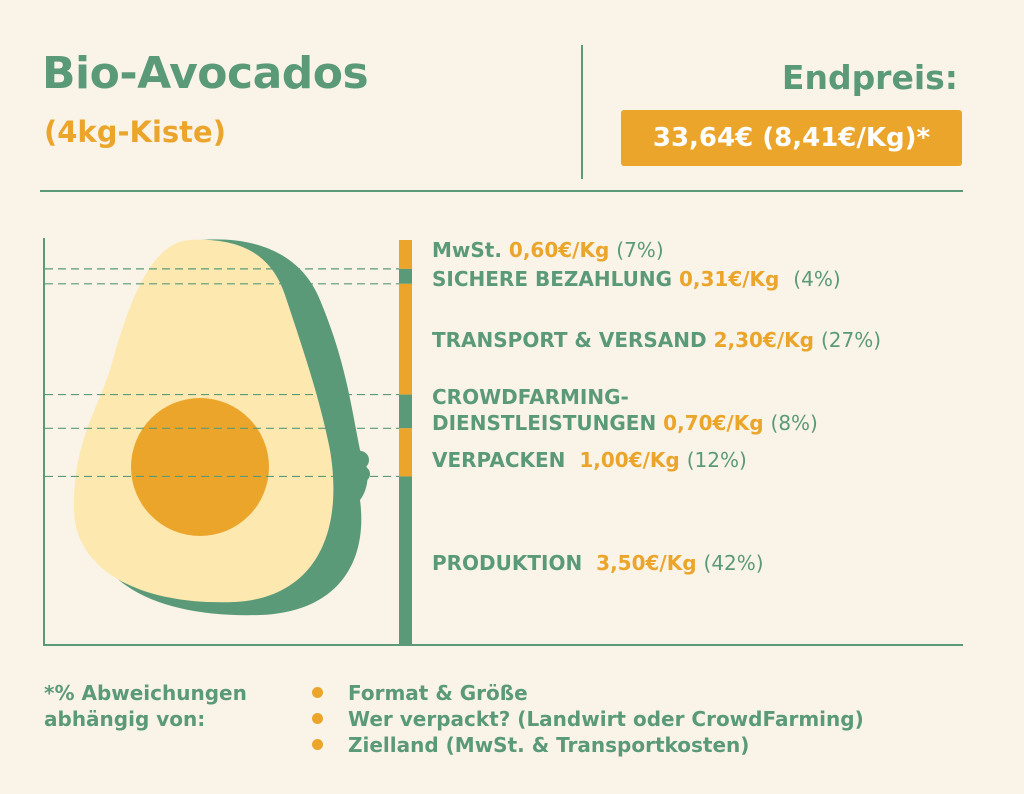 The width and height of the screenshot is (1024, 794). What do you see at coordinates (582, 112) in the screenshot?
I see `header-vertical-divider` at bounding box center [582, 112].